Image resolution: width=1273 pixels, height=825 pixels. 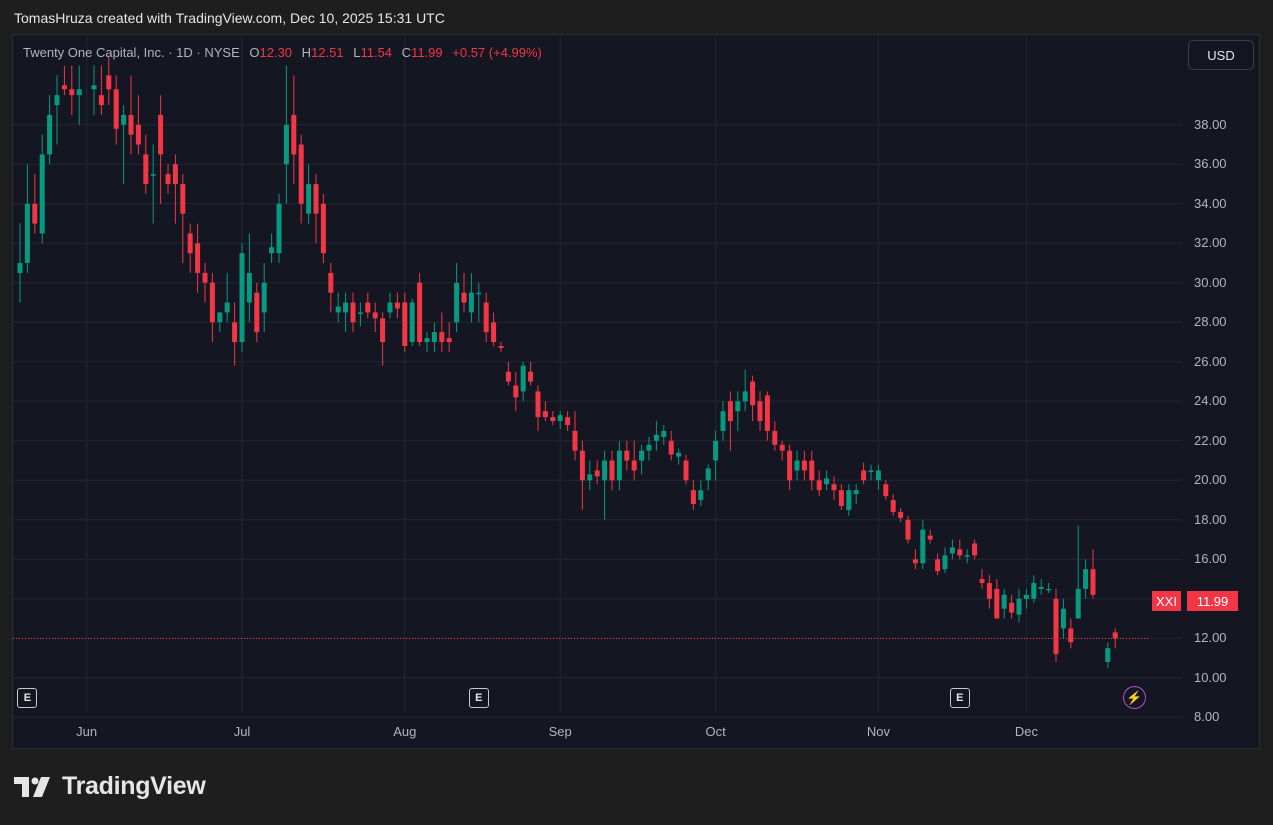 What do you see at coordinates (1221, 55) in the screenshot?
I see `currency-button: USD` at bounding box center [1221, 55].